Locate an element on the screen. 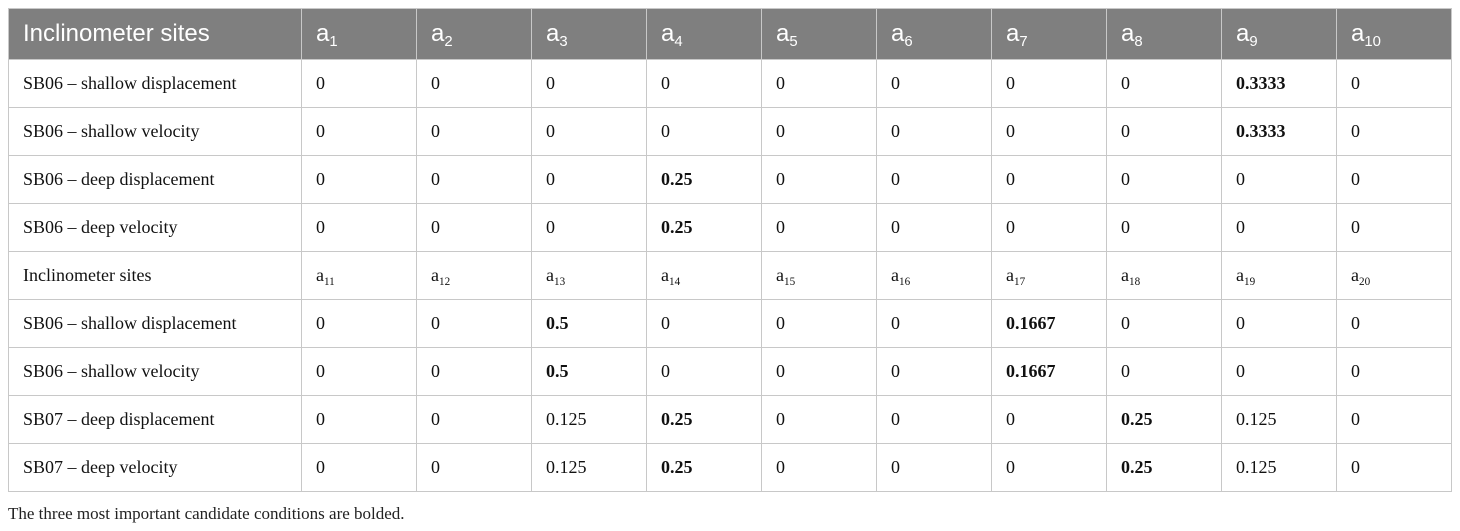 The height and width of the screenshot is (531, 1460). table-row: SB06 – deep velocity 0 0 0 0.25 0 0 0 0 0 0 is located at coordinates (730, 227).